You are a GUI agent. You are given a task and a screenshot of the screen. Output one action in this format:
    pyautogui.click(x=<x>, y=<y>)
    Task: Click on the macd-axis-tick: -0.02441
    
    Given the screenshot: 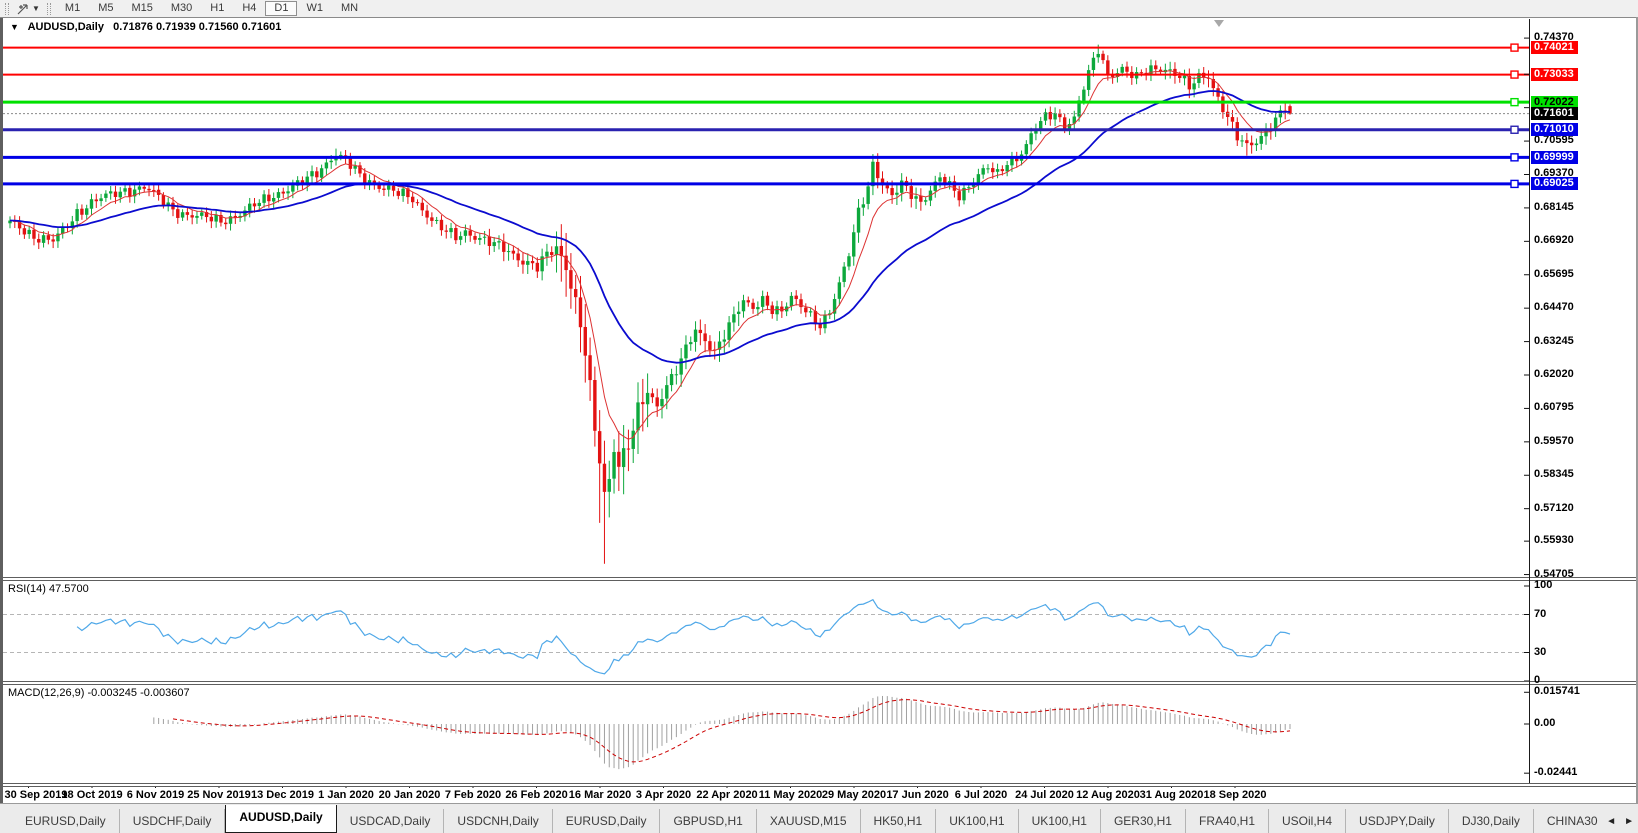 What is the action you would take?
    pyautogui.click(x=1556, y=772)
    